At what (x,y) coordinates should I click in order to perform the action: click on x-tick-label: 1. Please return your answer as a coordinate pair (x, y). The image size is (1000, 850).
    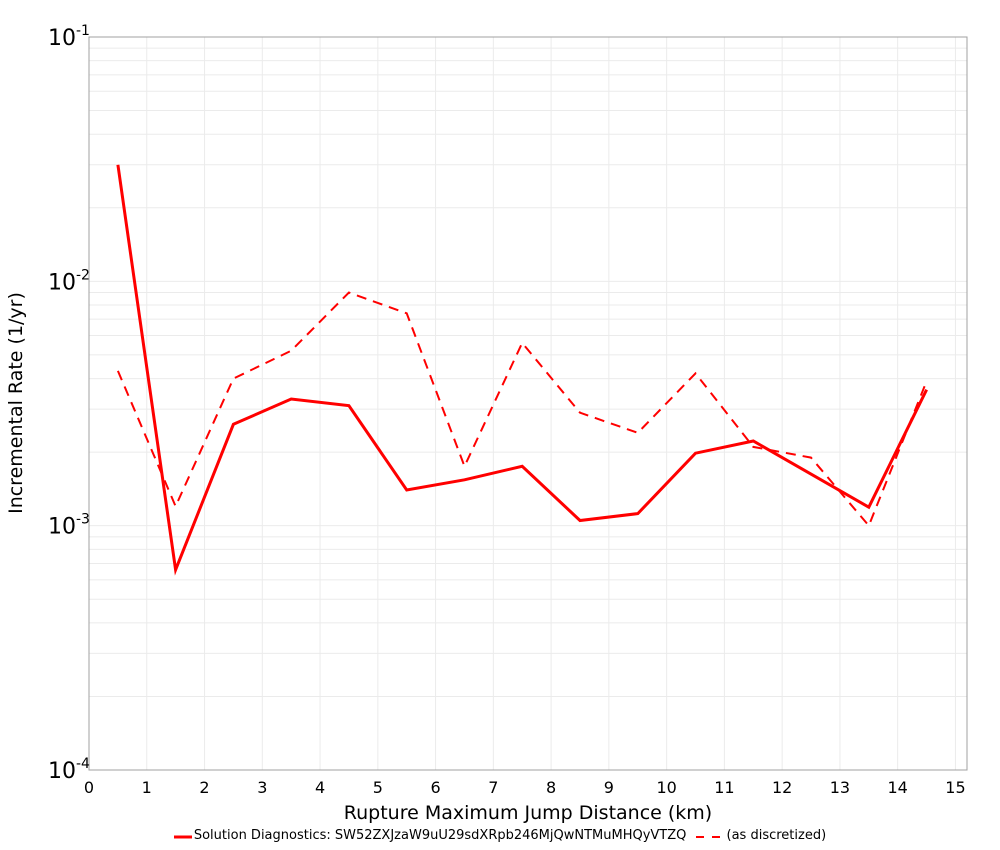
    Looking at the image, I should click on (147, 787).